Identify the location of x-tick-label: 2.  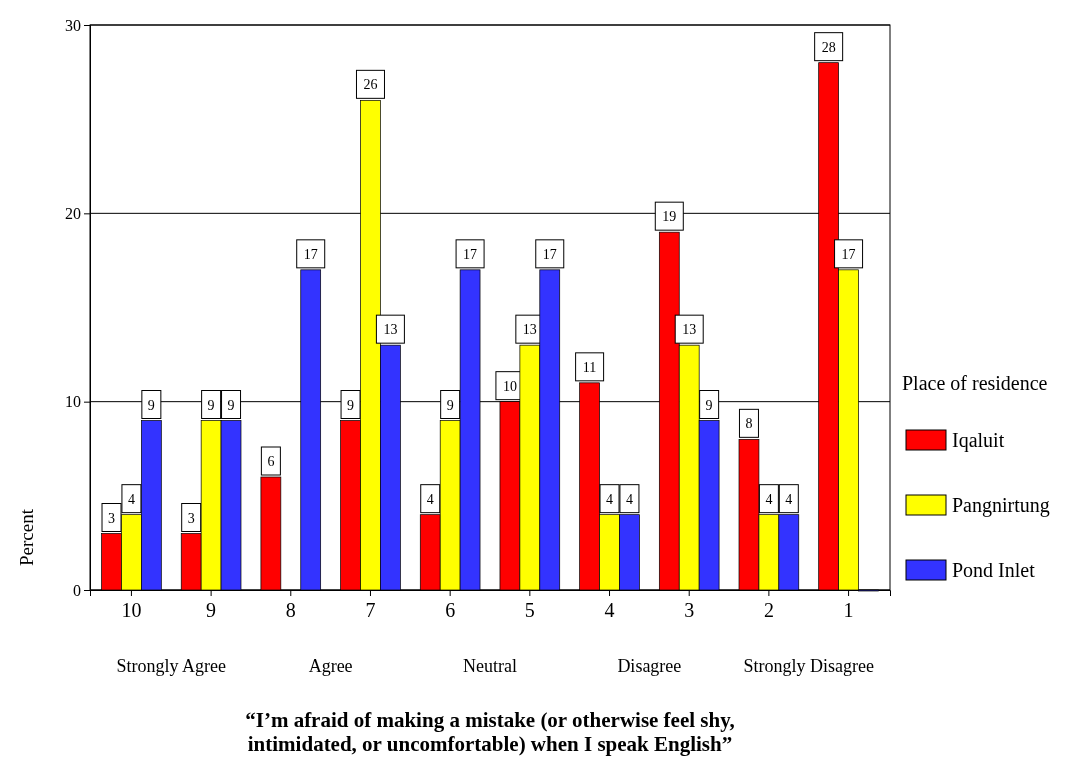
(768, 610).